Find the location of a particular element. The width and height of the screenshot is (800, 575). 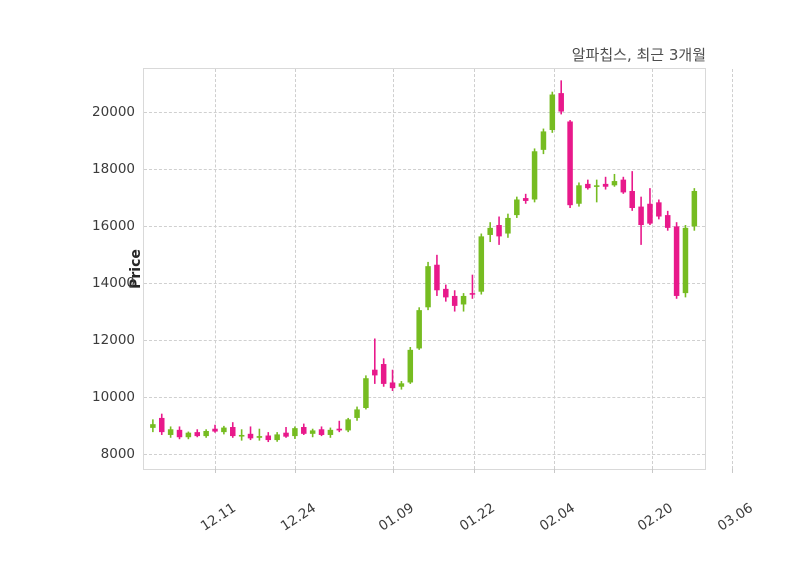

x-tick-label: 01.09 is located at coordinates (397, 517).